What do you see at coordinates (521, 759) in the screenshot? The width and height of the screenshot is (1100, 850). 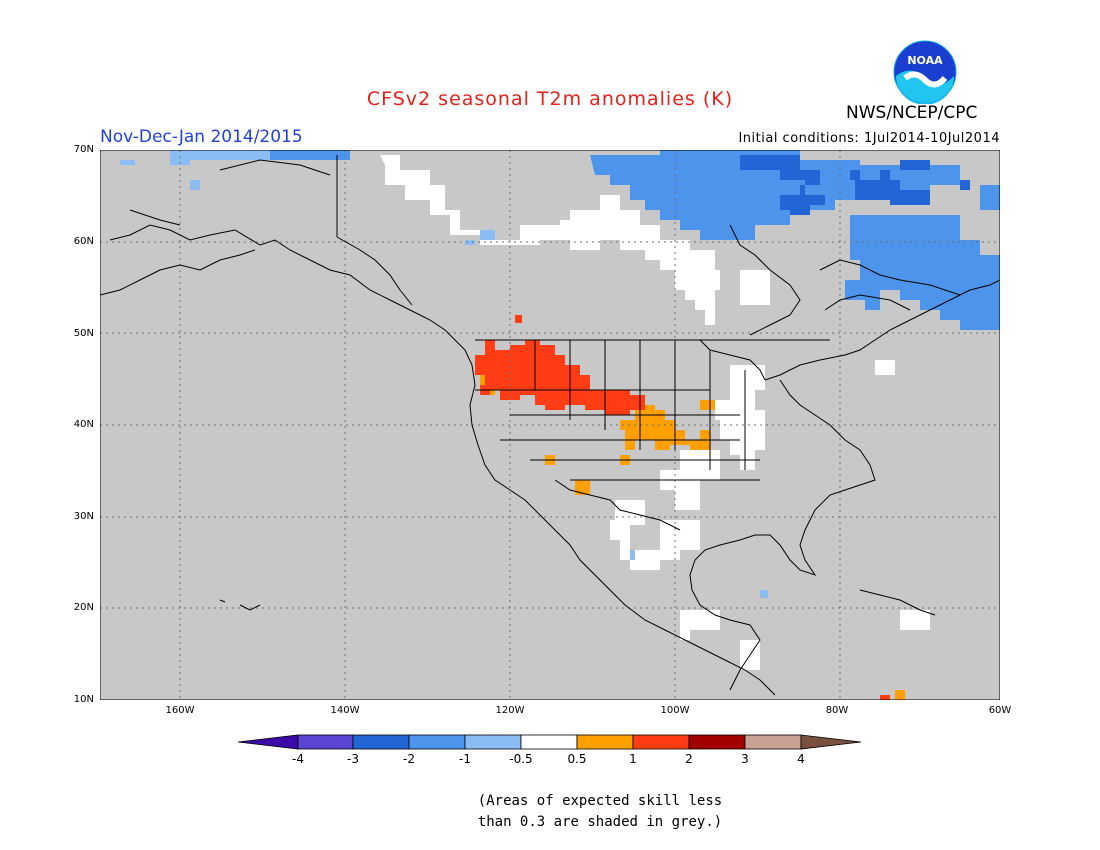 I see `colorbar-label: -0.5` at bounding box center [521, 759].